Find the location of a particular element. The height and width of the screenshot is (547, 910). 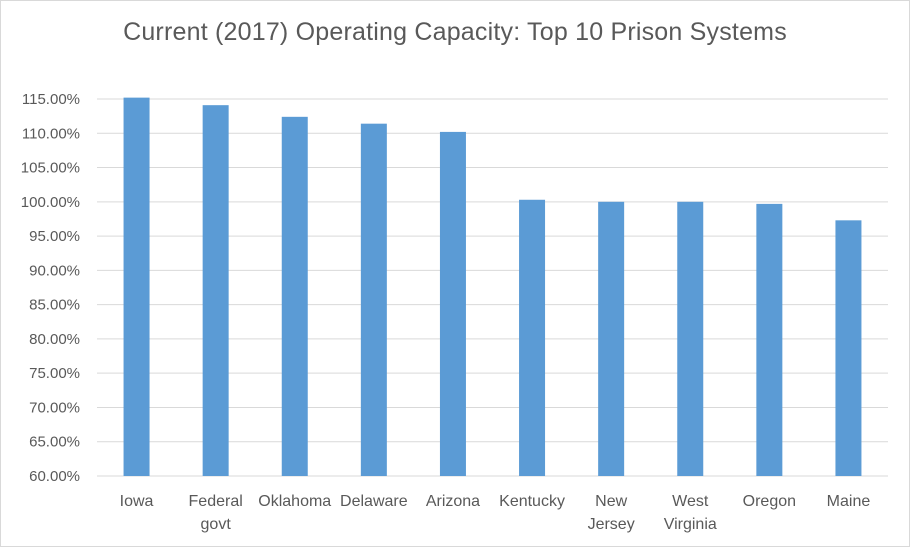

x-category-label: Oklahoma is located at coordinates (294, 501).